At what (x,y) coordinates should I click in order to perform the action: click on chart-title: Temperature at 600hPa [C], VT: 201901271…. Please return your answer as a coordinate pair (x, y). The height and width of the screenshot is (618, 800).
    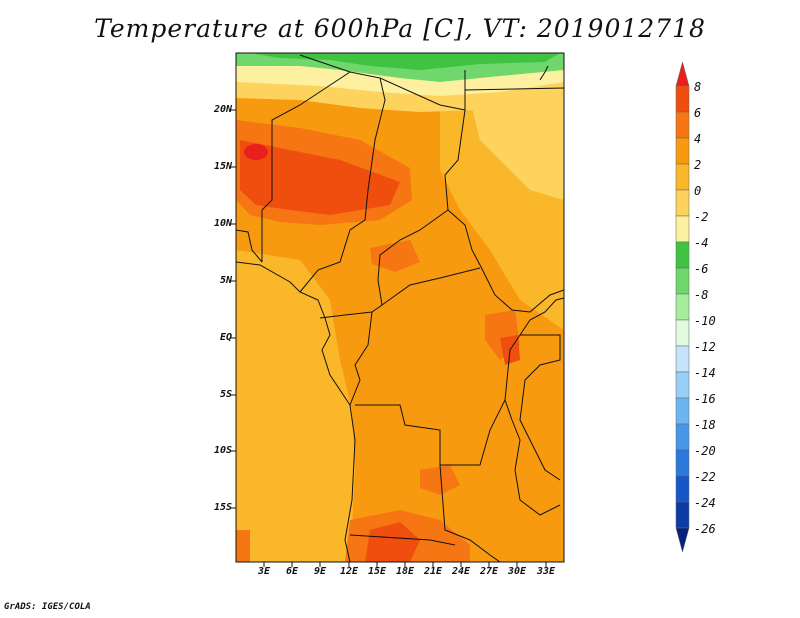
    Looking at the image, I should click on (400, 28).